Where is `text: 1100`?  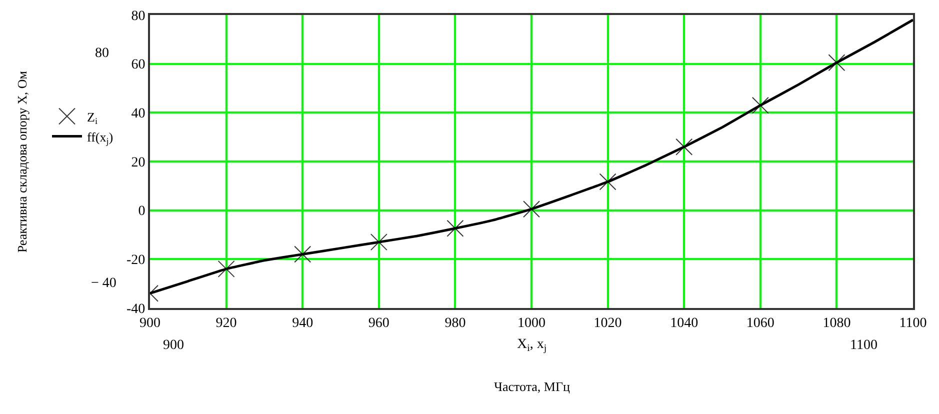 text: 1100 is located at coordinates (864, 345).